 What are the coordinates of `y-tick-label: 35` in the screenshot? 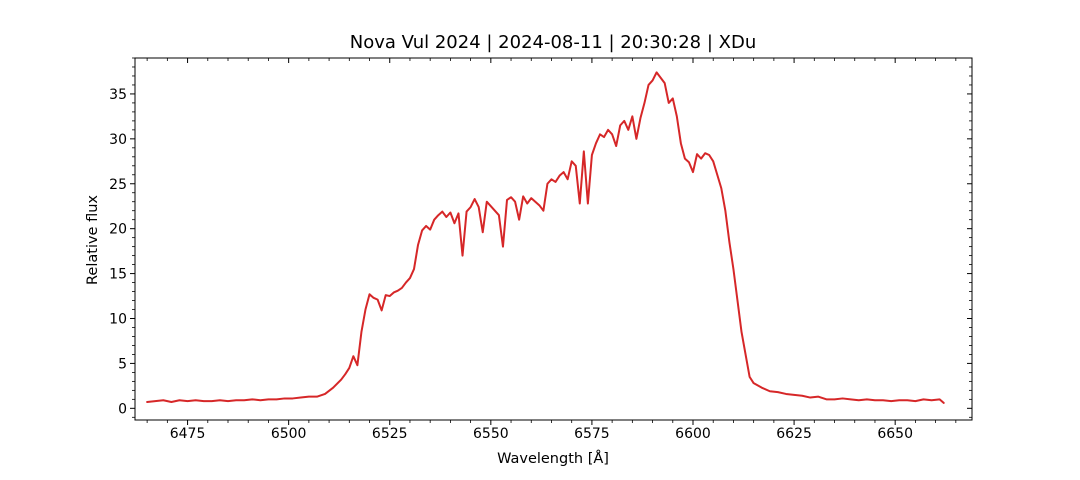 It's located at (118, 95).